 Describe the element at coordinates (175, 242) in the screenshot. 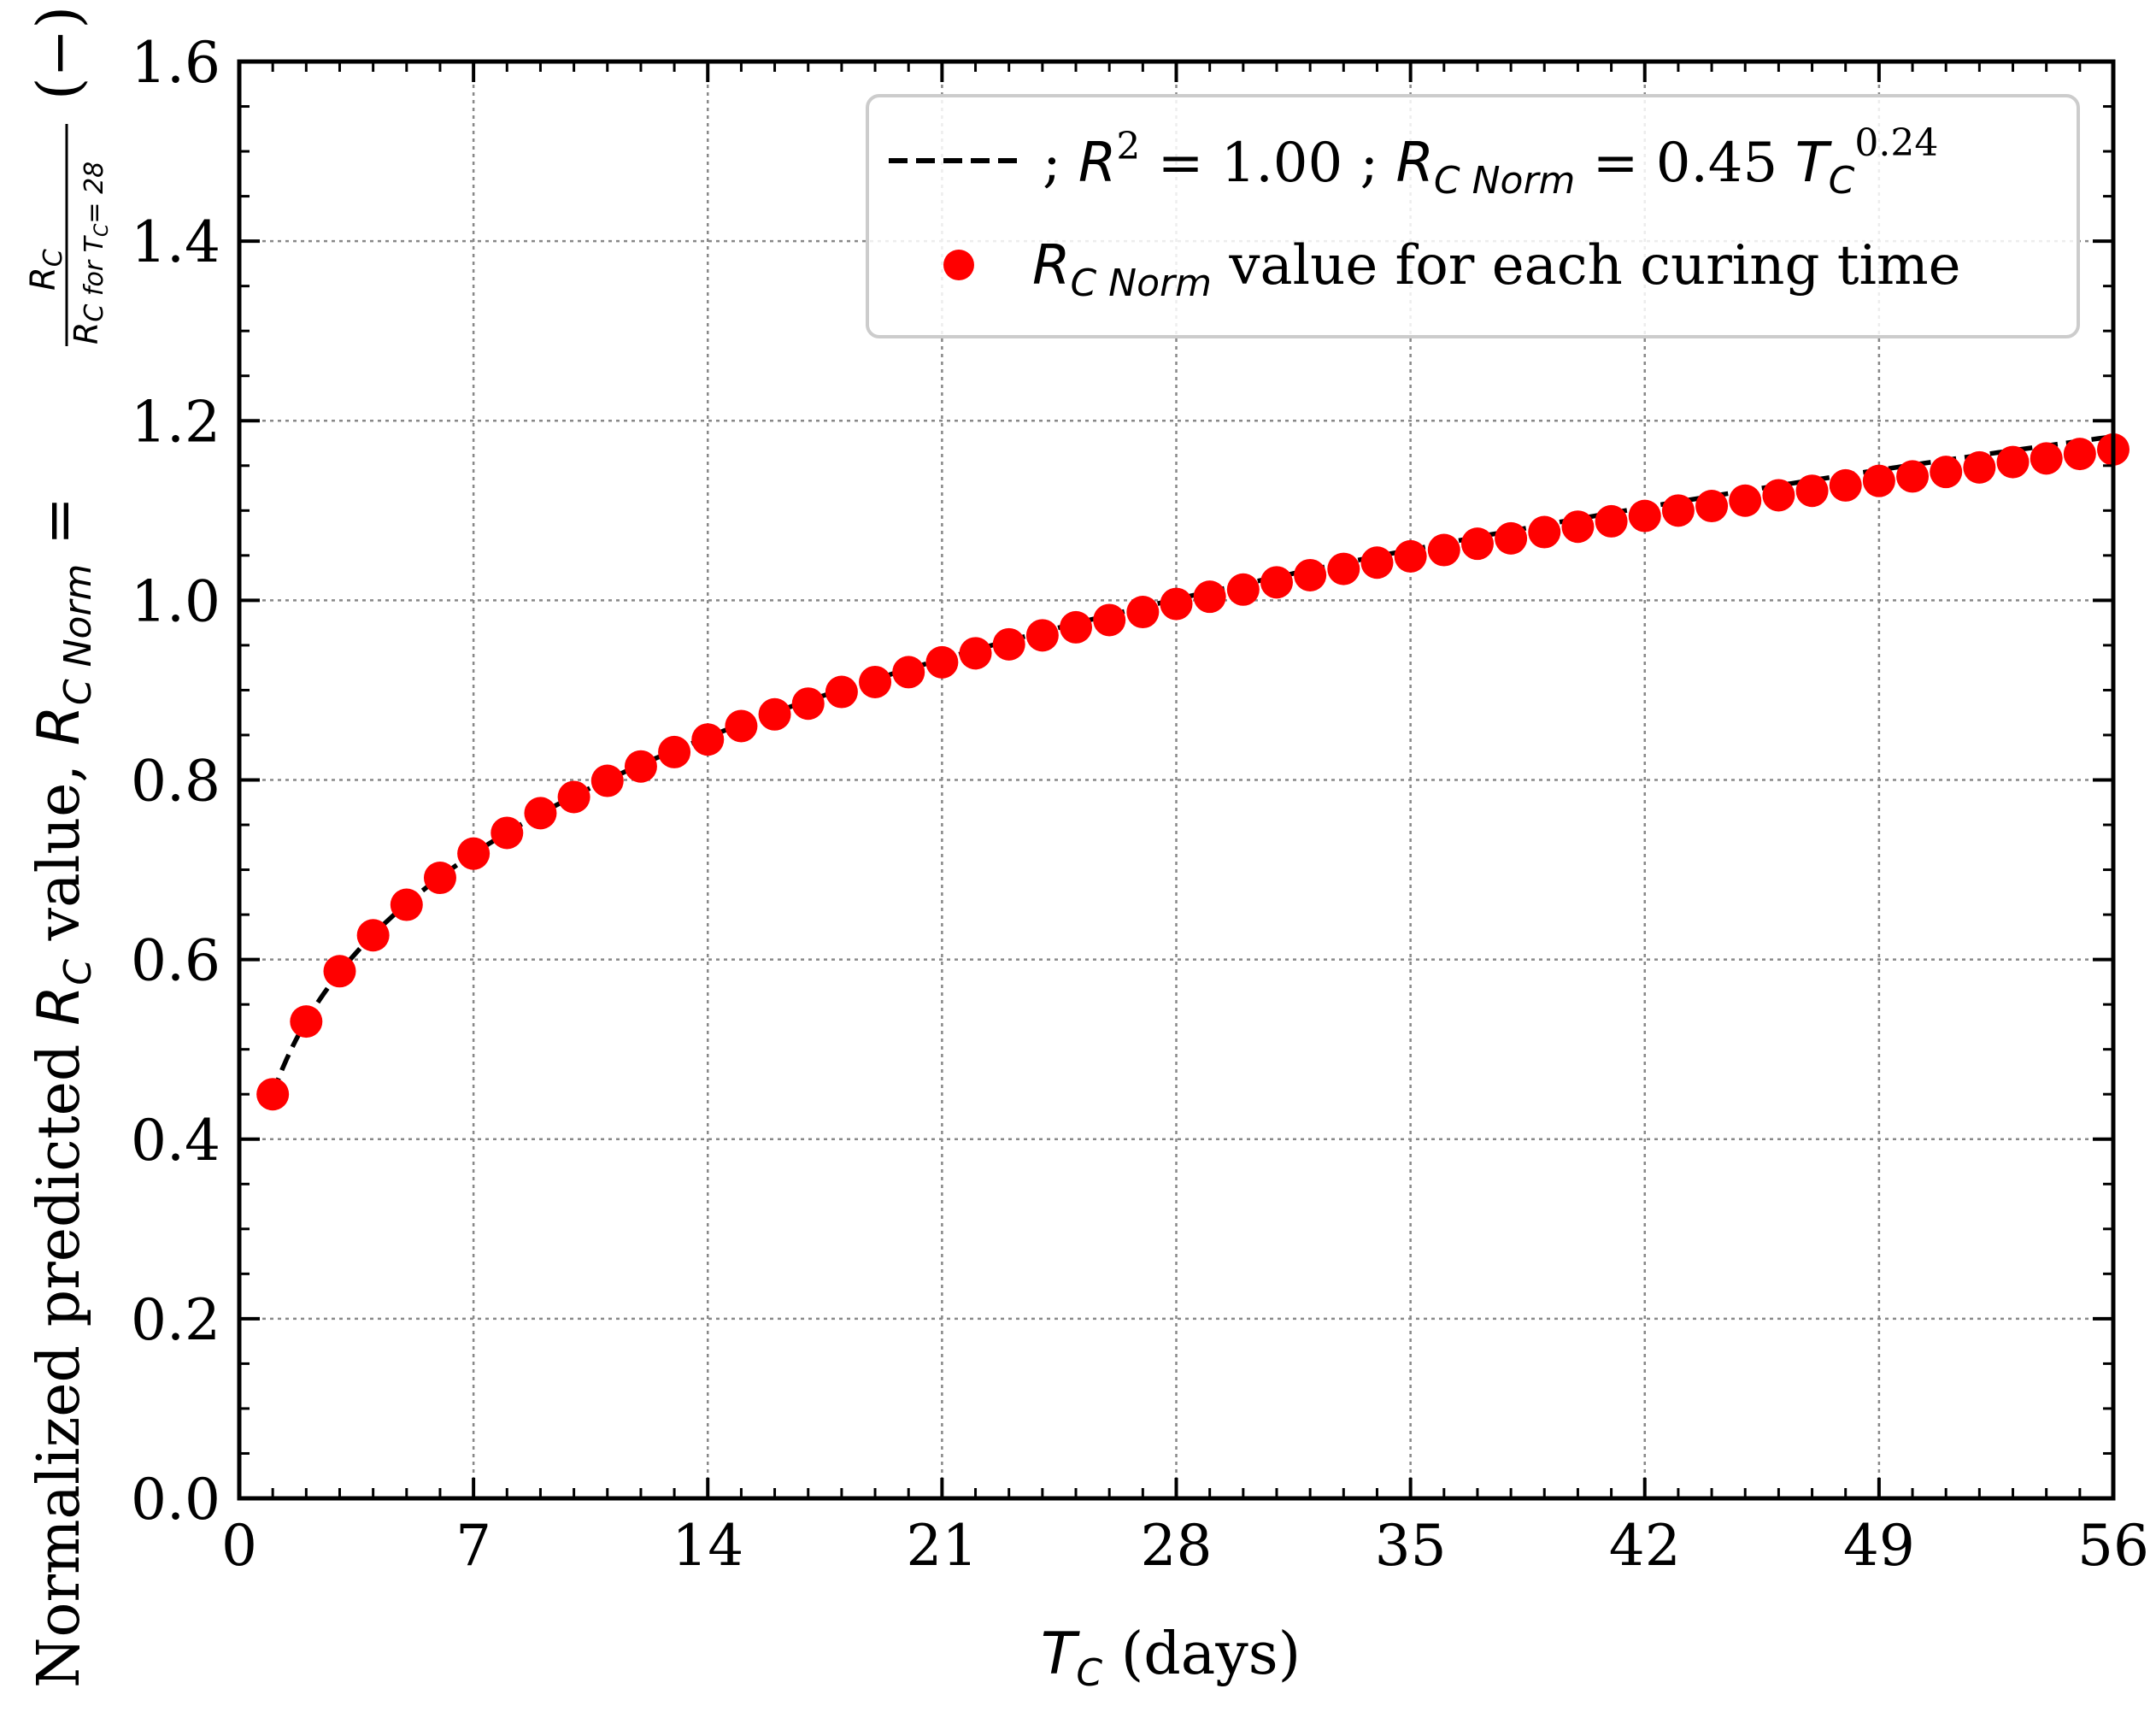

I see `y-tick-label: 1.4` at that location.